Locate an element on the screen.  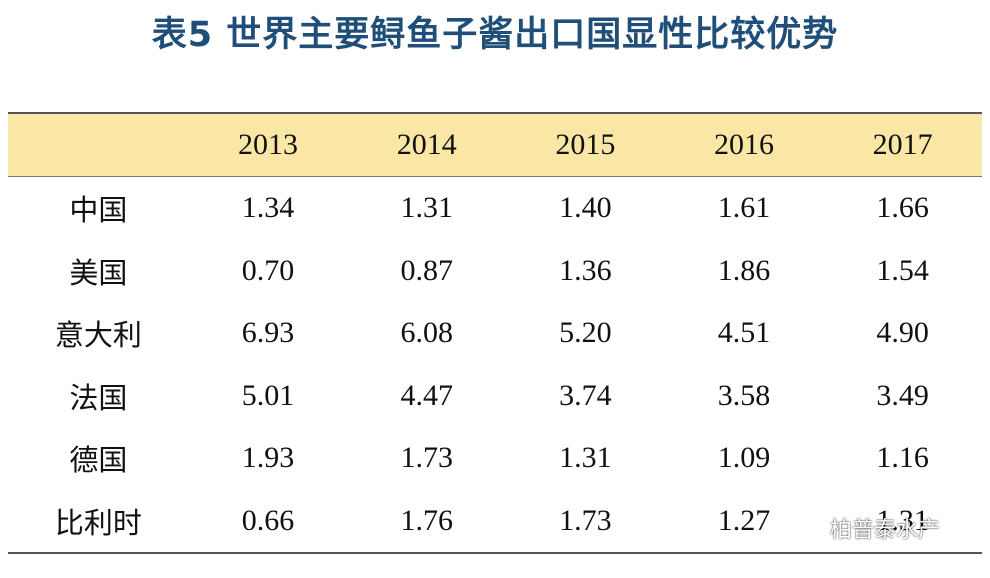
year-header: 2017 is located at coordinates (902, 144).